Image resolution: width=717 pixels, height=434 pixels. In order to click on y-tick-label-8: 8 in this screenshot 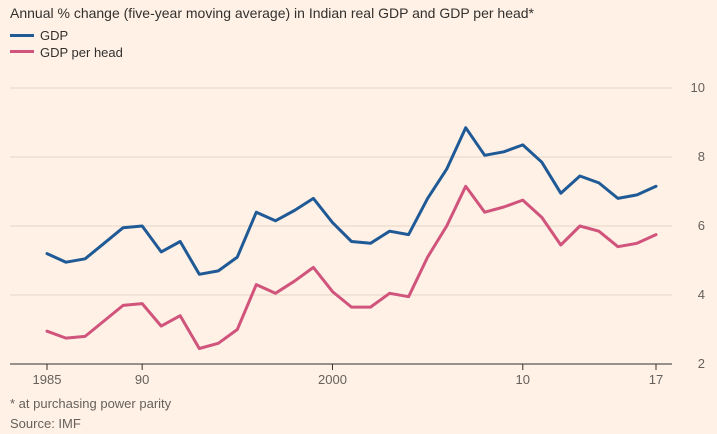, I will do `click(701, 156)`.